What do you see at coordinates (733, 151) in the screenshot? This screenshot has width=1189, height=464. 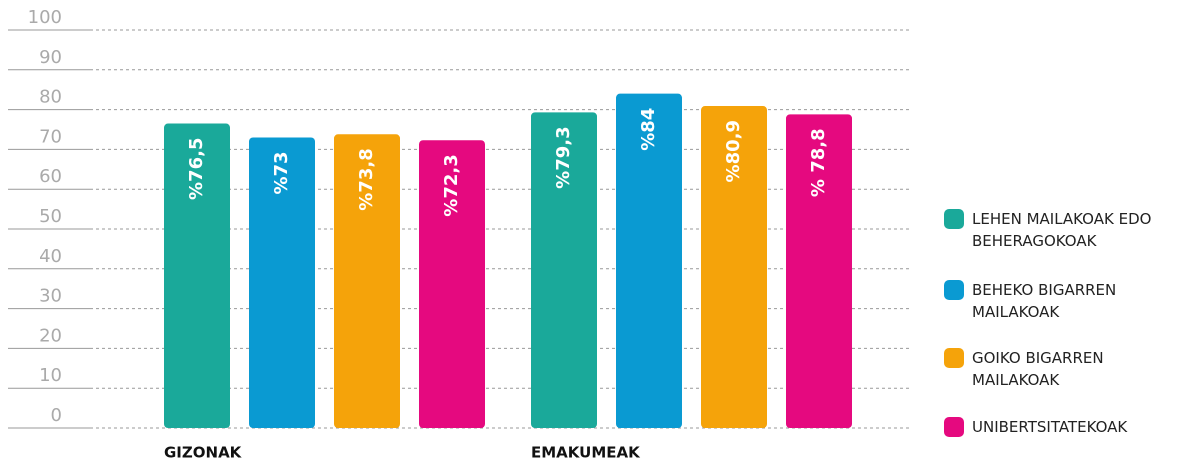 I see `value-label: %80,9` at bounding box center [733, 151].